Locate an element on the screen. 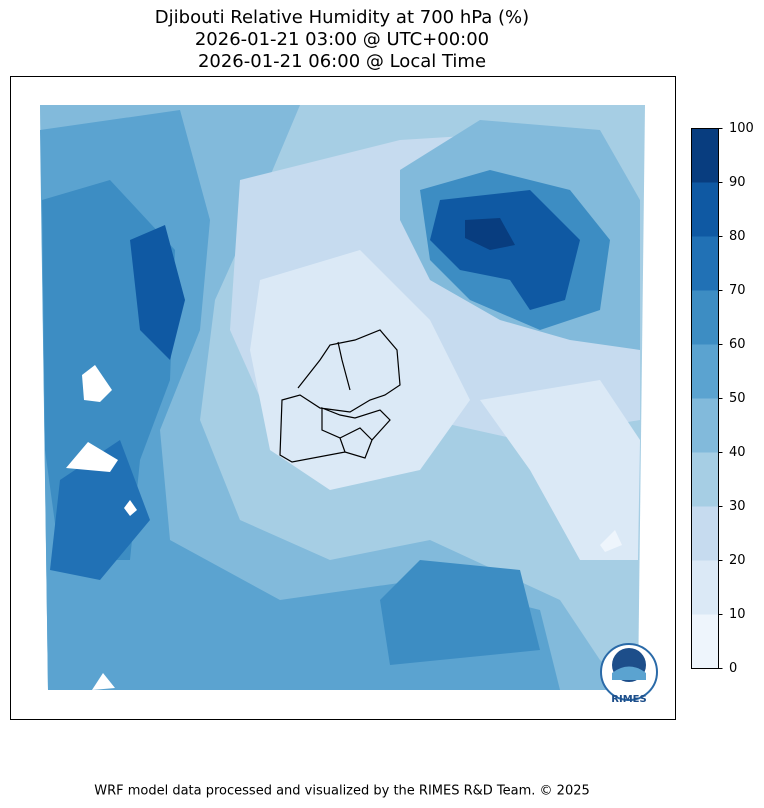 This screenshot has height=808, width=764. colorbar-frame is located at coordinates (705, 398).